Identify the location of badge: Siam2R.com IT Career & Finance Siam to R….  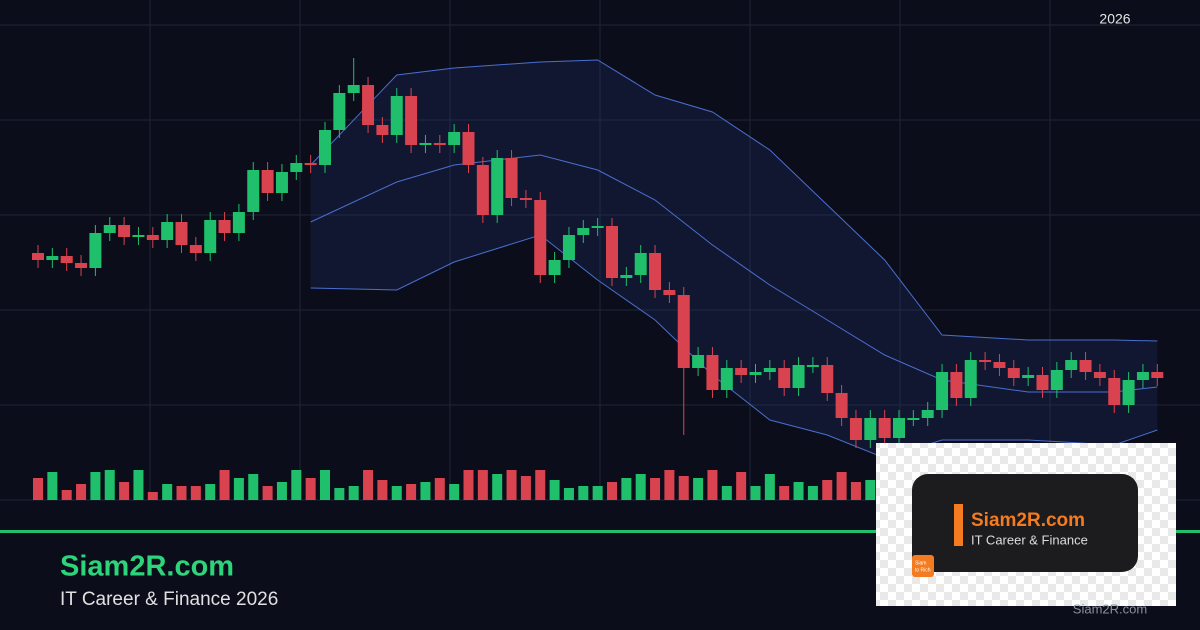
(1026, 524).